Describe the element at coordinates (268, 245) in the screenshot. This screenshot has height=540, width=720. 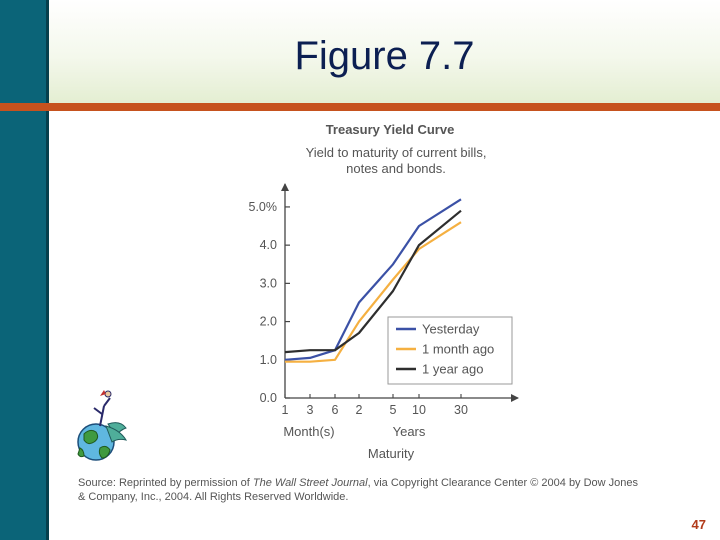
I see `y-tick-label: 4.0` at that location.